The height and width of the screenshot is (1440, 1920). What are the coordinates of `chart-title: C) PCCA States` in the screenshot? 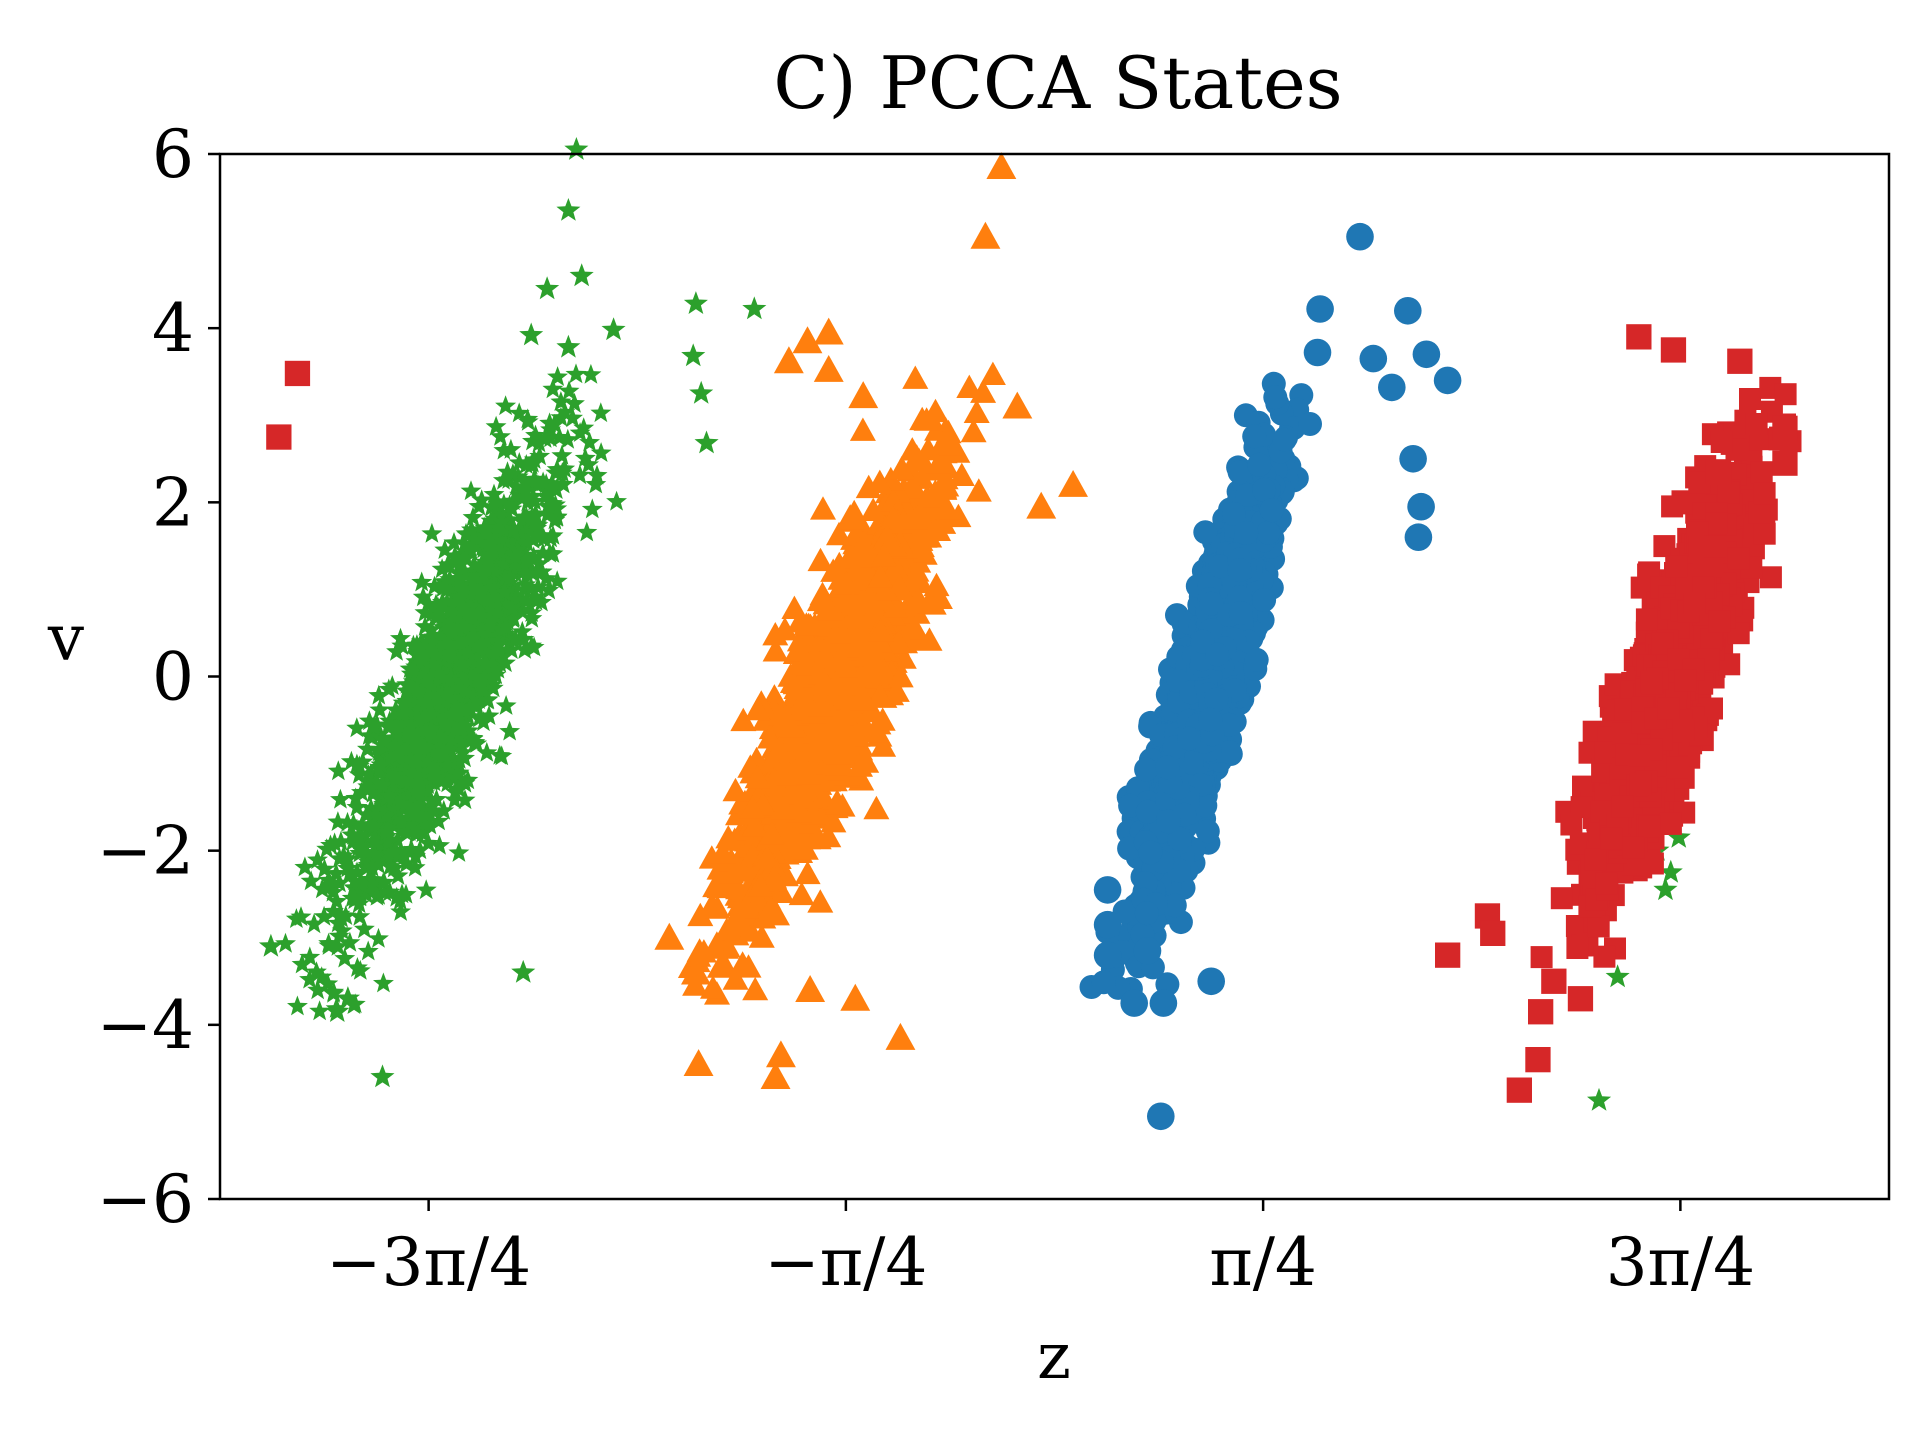 It's located at (1057, 83).